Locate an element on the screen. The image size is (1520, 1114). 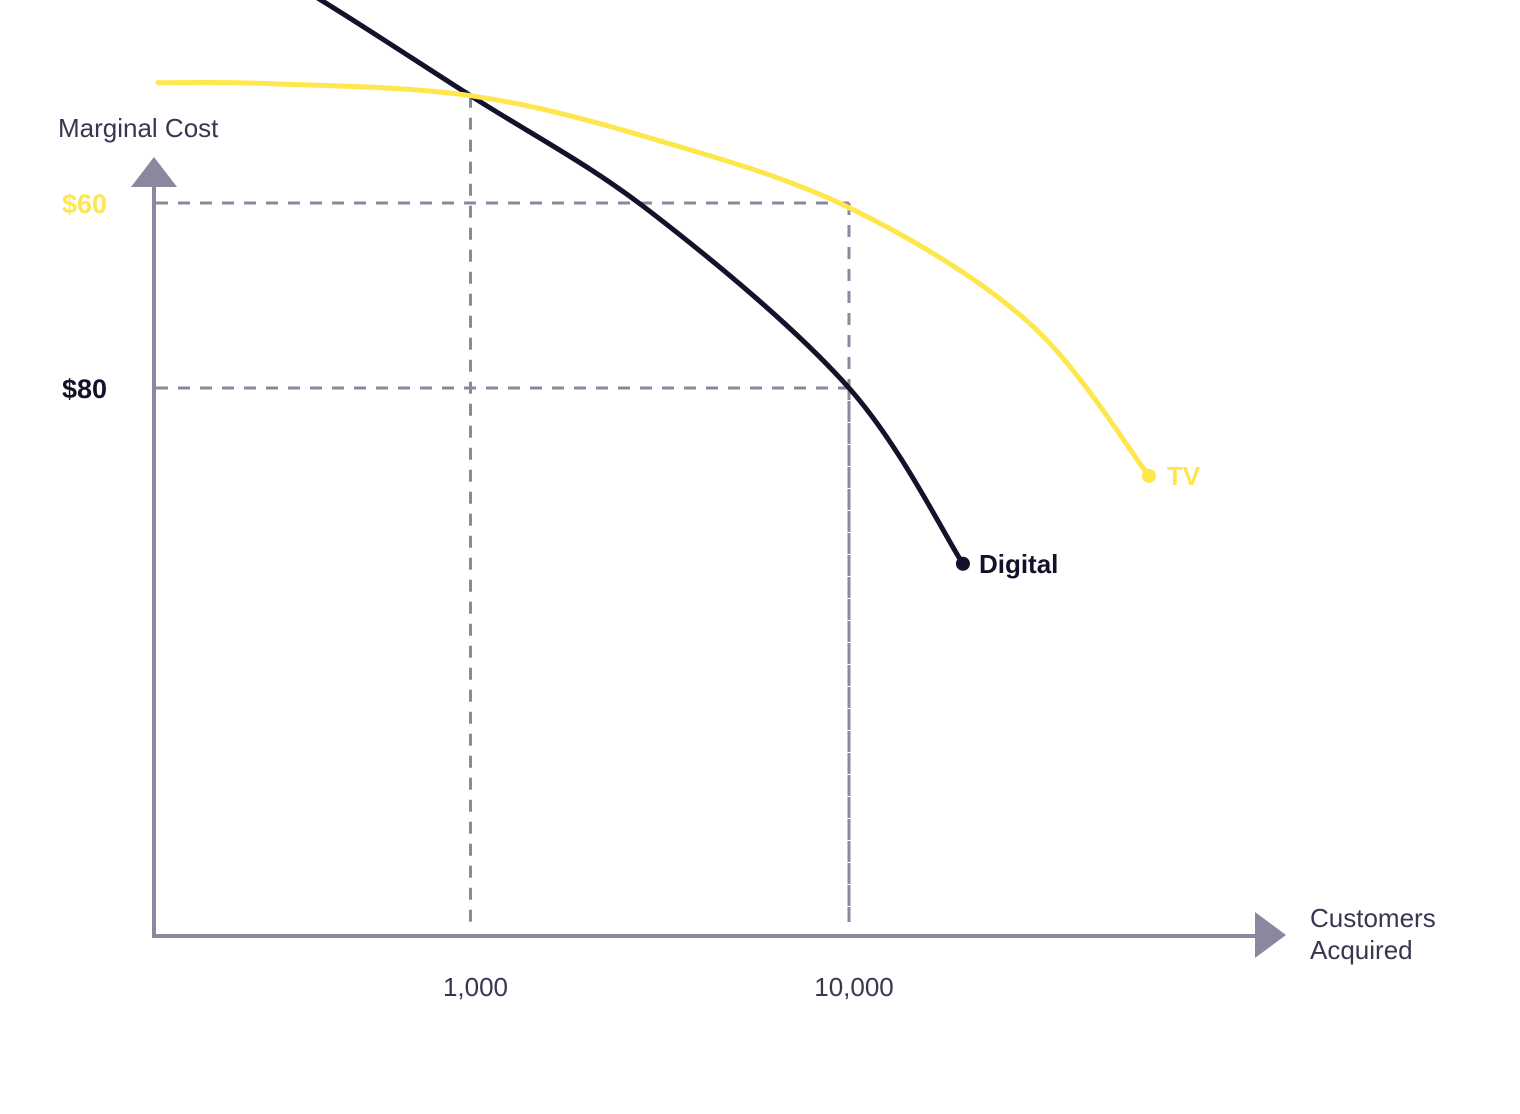
x-tick-label: 10,000 is located at coordinates (854, 987).